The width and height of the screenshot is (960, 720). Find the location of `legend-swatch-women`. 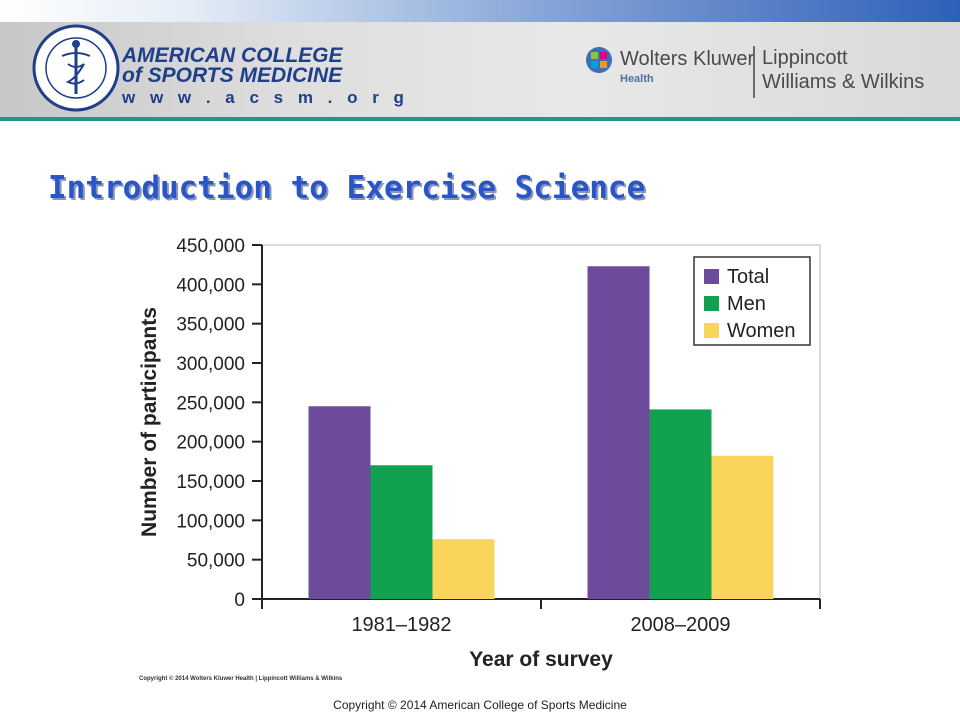

legend-swatch-women is located at coordinates (711, 330).